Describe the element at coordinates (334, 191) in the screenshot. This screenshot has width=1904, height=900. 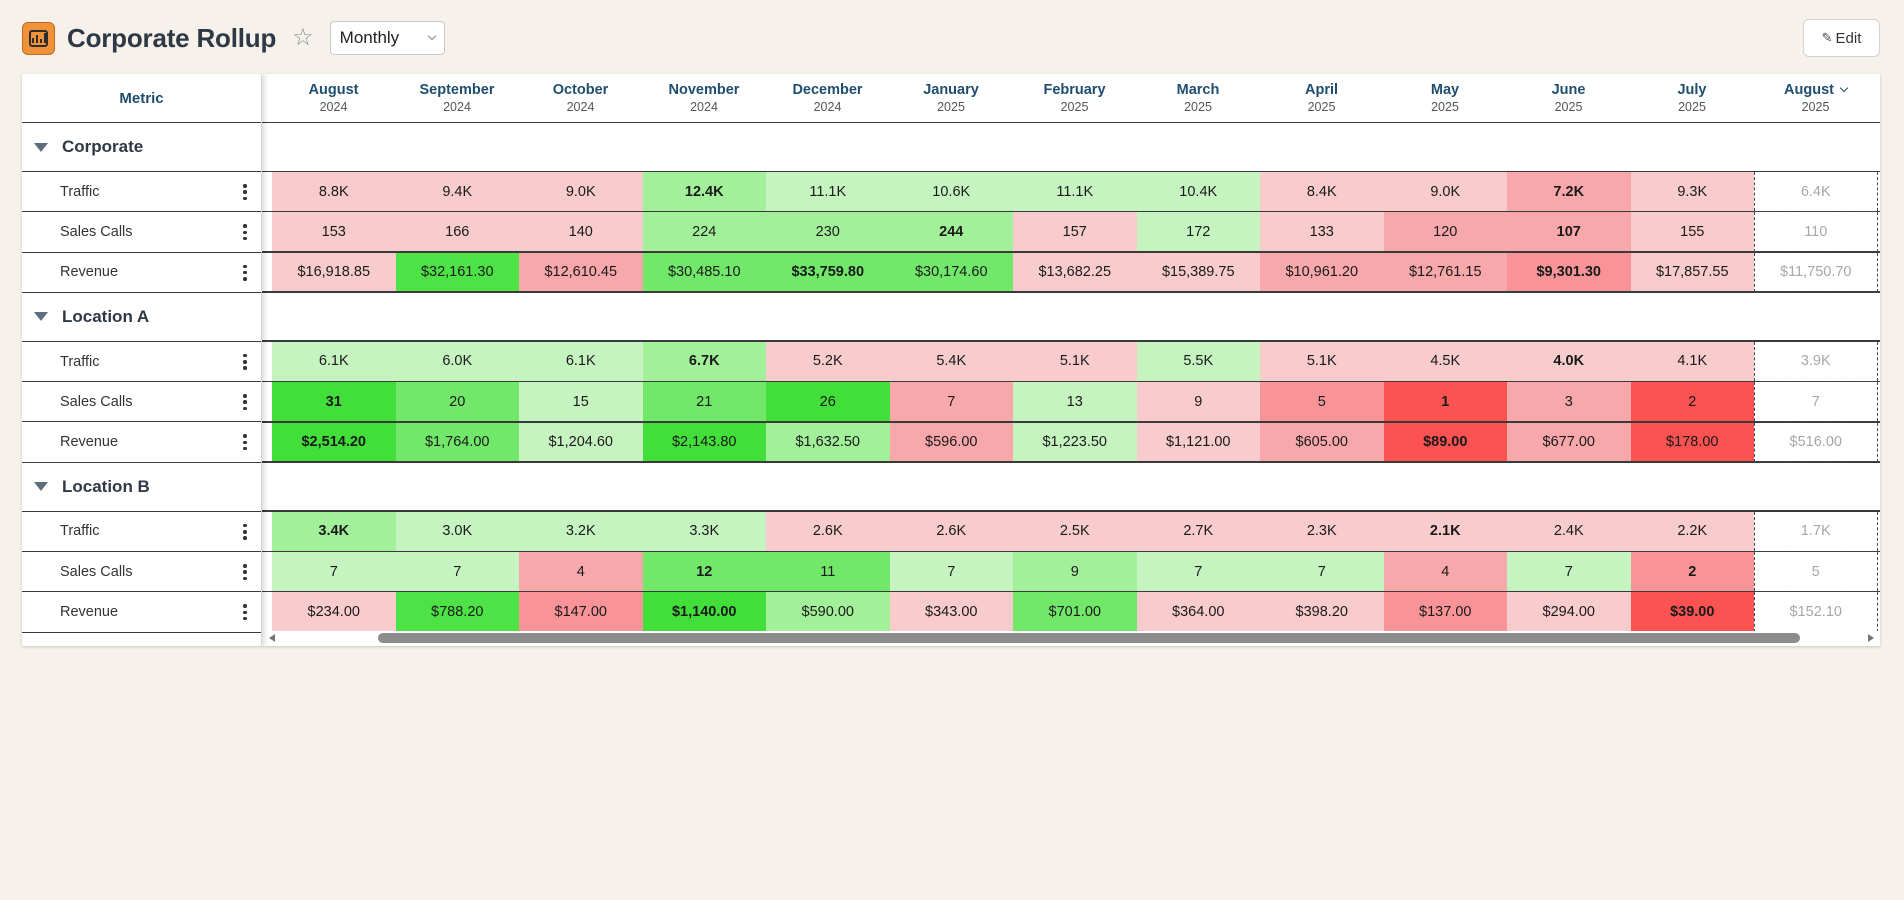
I see `value-cell: 8.8K` at that location.